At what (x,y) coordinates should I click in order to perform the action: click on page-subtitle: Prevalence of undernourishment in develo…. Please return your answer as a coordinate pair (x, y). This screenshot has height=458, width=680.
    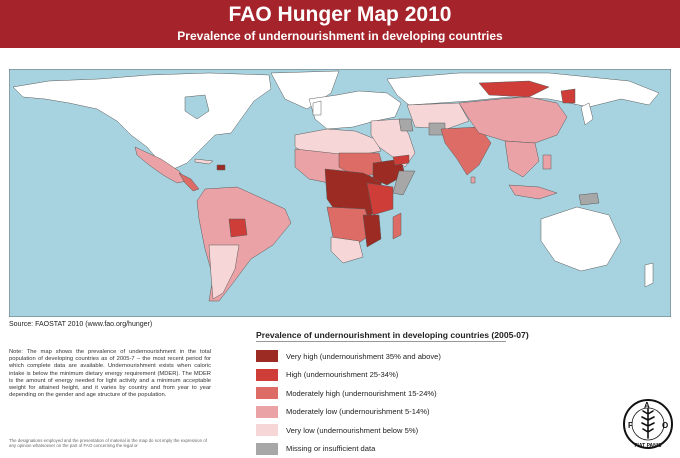
    Looking at the image, I should click on (340, 36).